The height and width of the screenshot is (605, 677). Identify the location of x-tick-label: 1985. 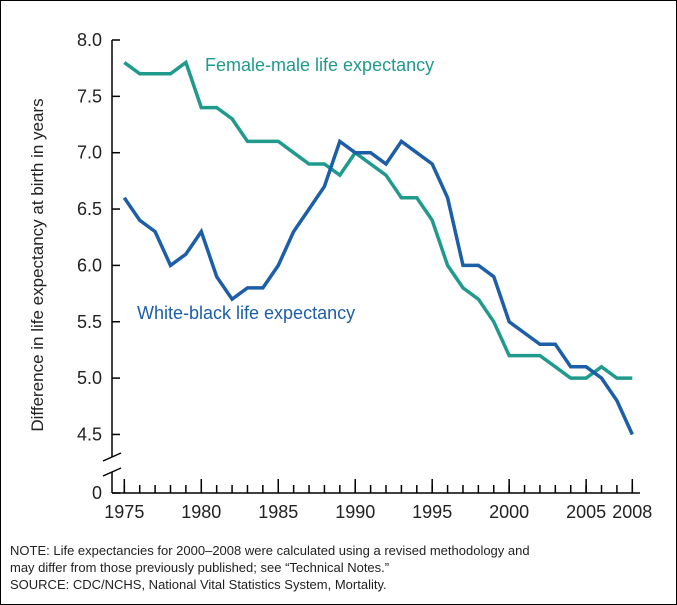
(278, 512).